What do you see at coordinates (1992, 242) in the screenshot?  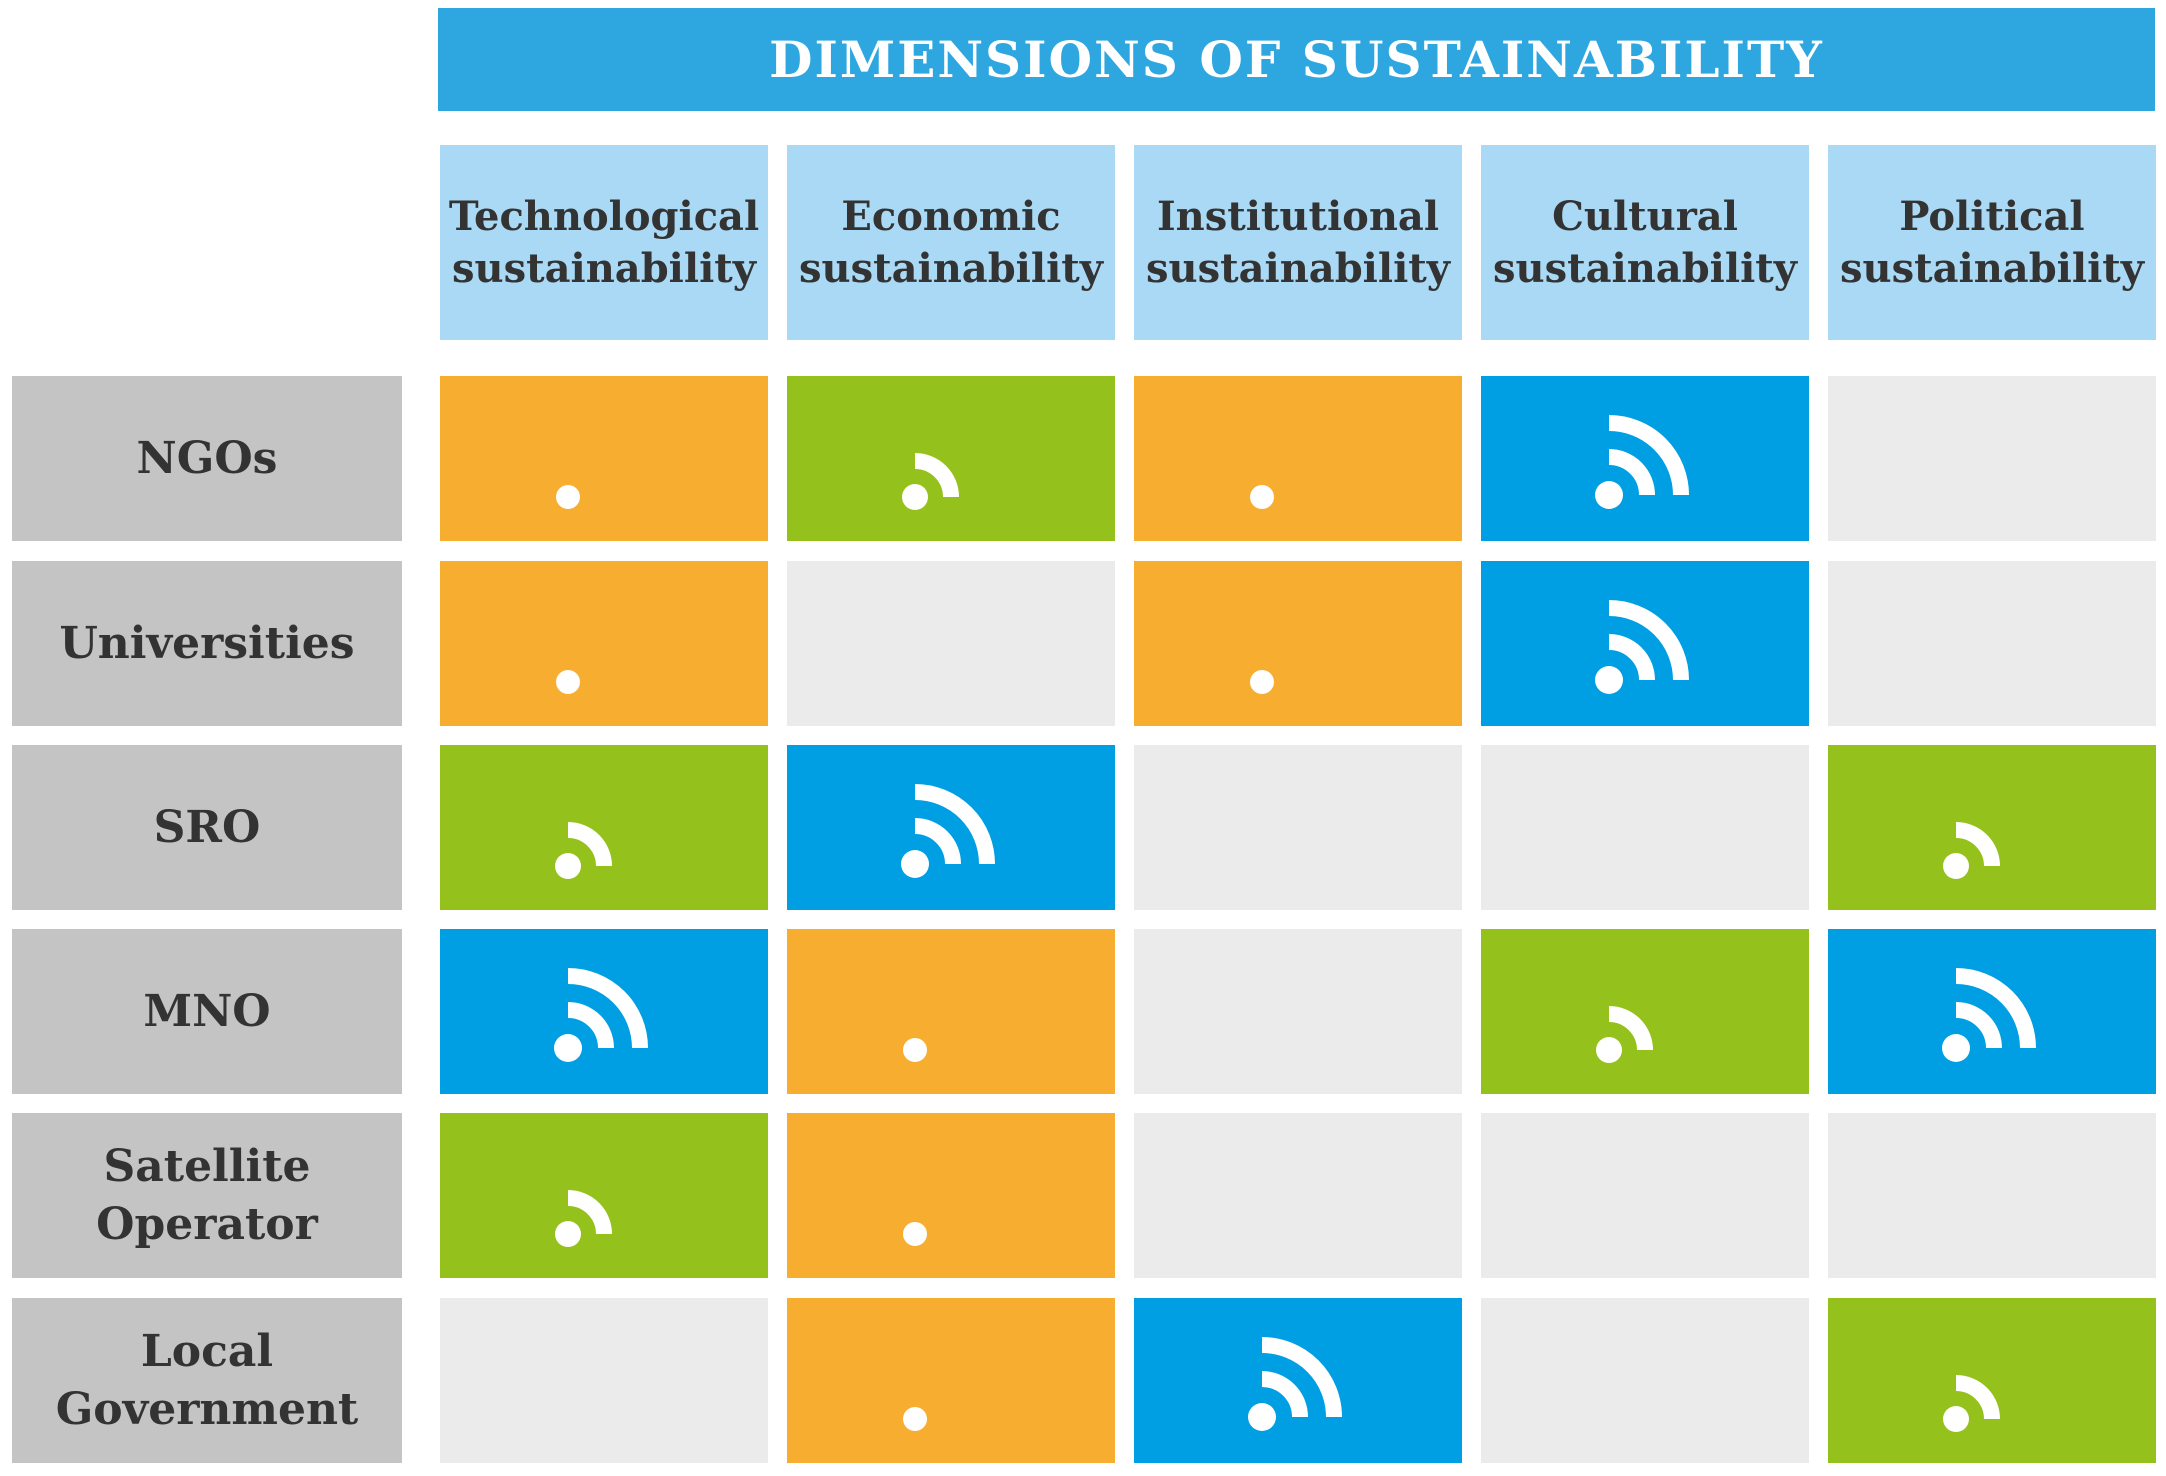 I see `column-header: Political sustainability` at bounding box center [1992, 242].